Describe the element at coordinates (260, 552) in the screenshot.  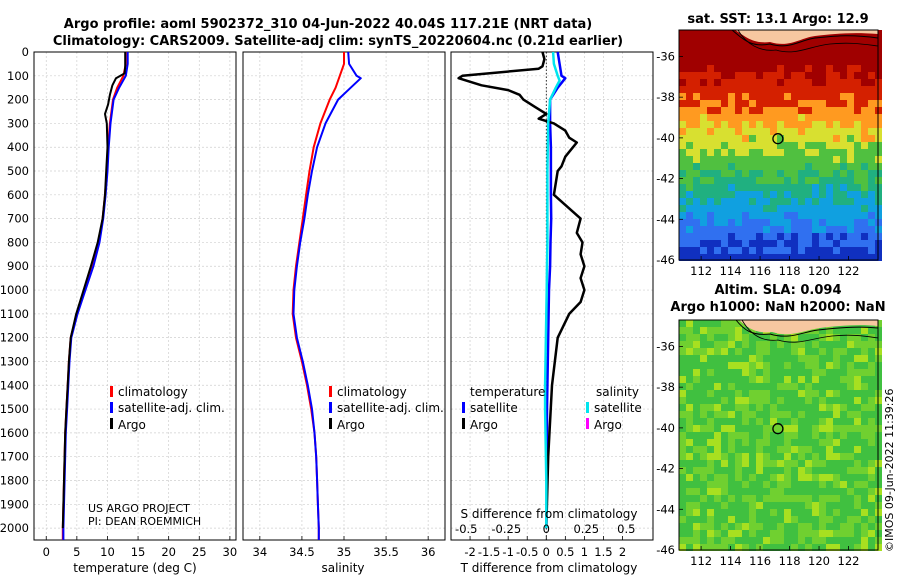
I see `x-tick-label: 34` at that location.